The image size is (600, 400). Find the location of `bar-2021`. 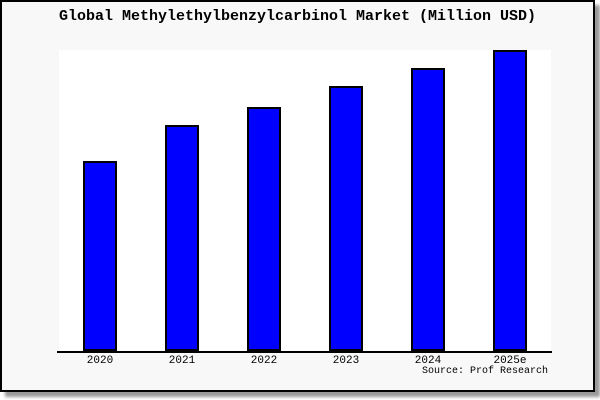

bar-2021 is located at coordinates (182, 238).